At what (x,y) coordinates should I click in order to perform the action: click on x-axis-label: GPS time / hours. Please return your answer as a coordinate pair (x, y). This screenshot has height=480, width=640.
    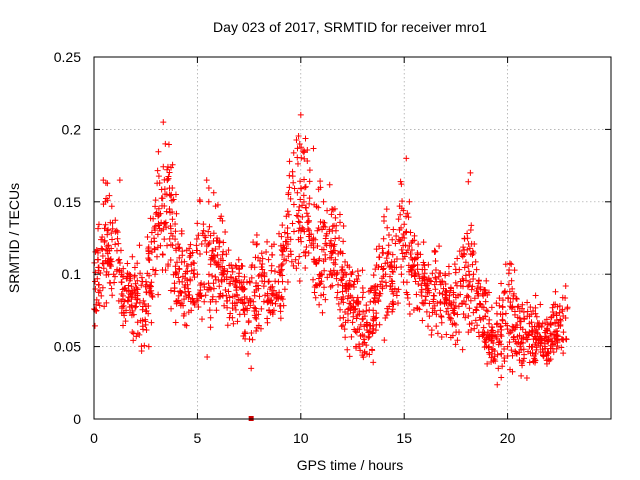
    Looking at the image, I should click on (350, 465).